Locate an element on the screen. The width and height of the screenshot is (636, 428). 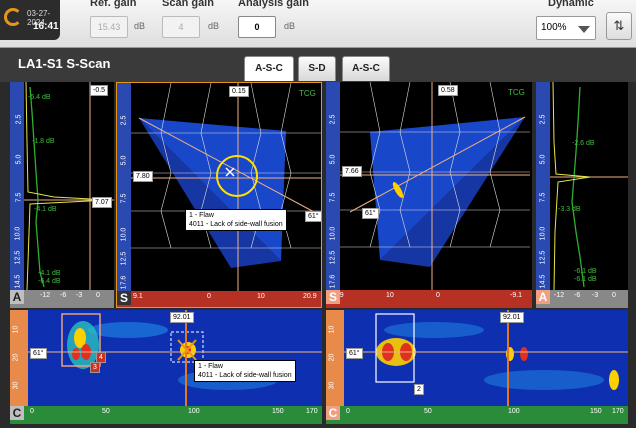
scan-ruler-c-right is located at coordinates (335, 358).